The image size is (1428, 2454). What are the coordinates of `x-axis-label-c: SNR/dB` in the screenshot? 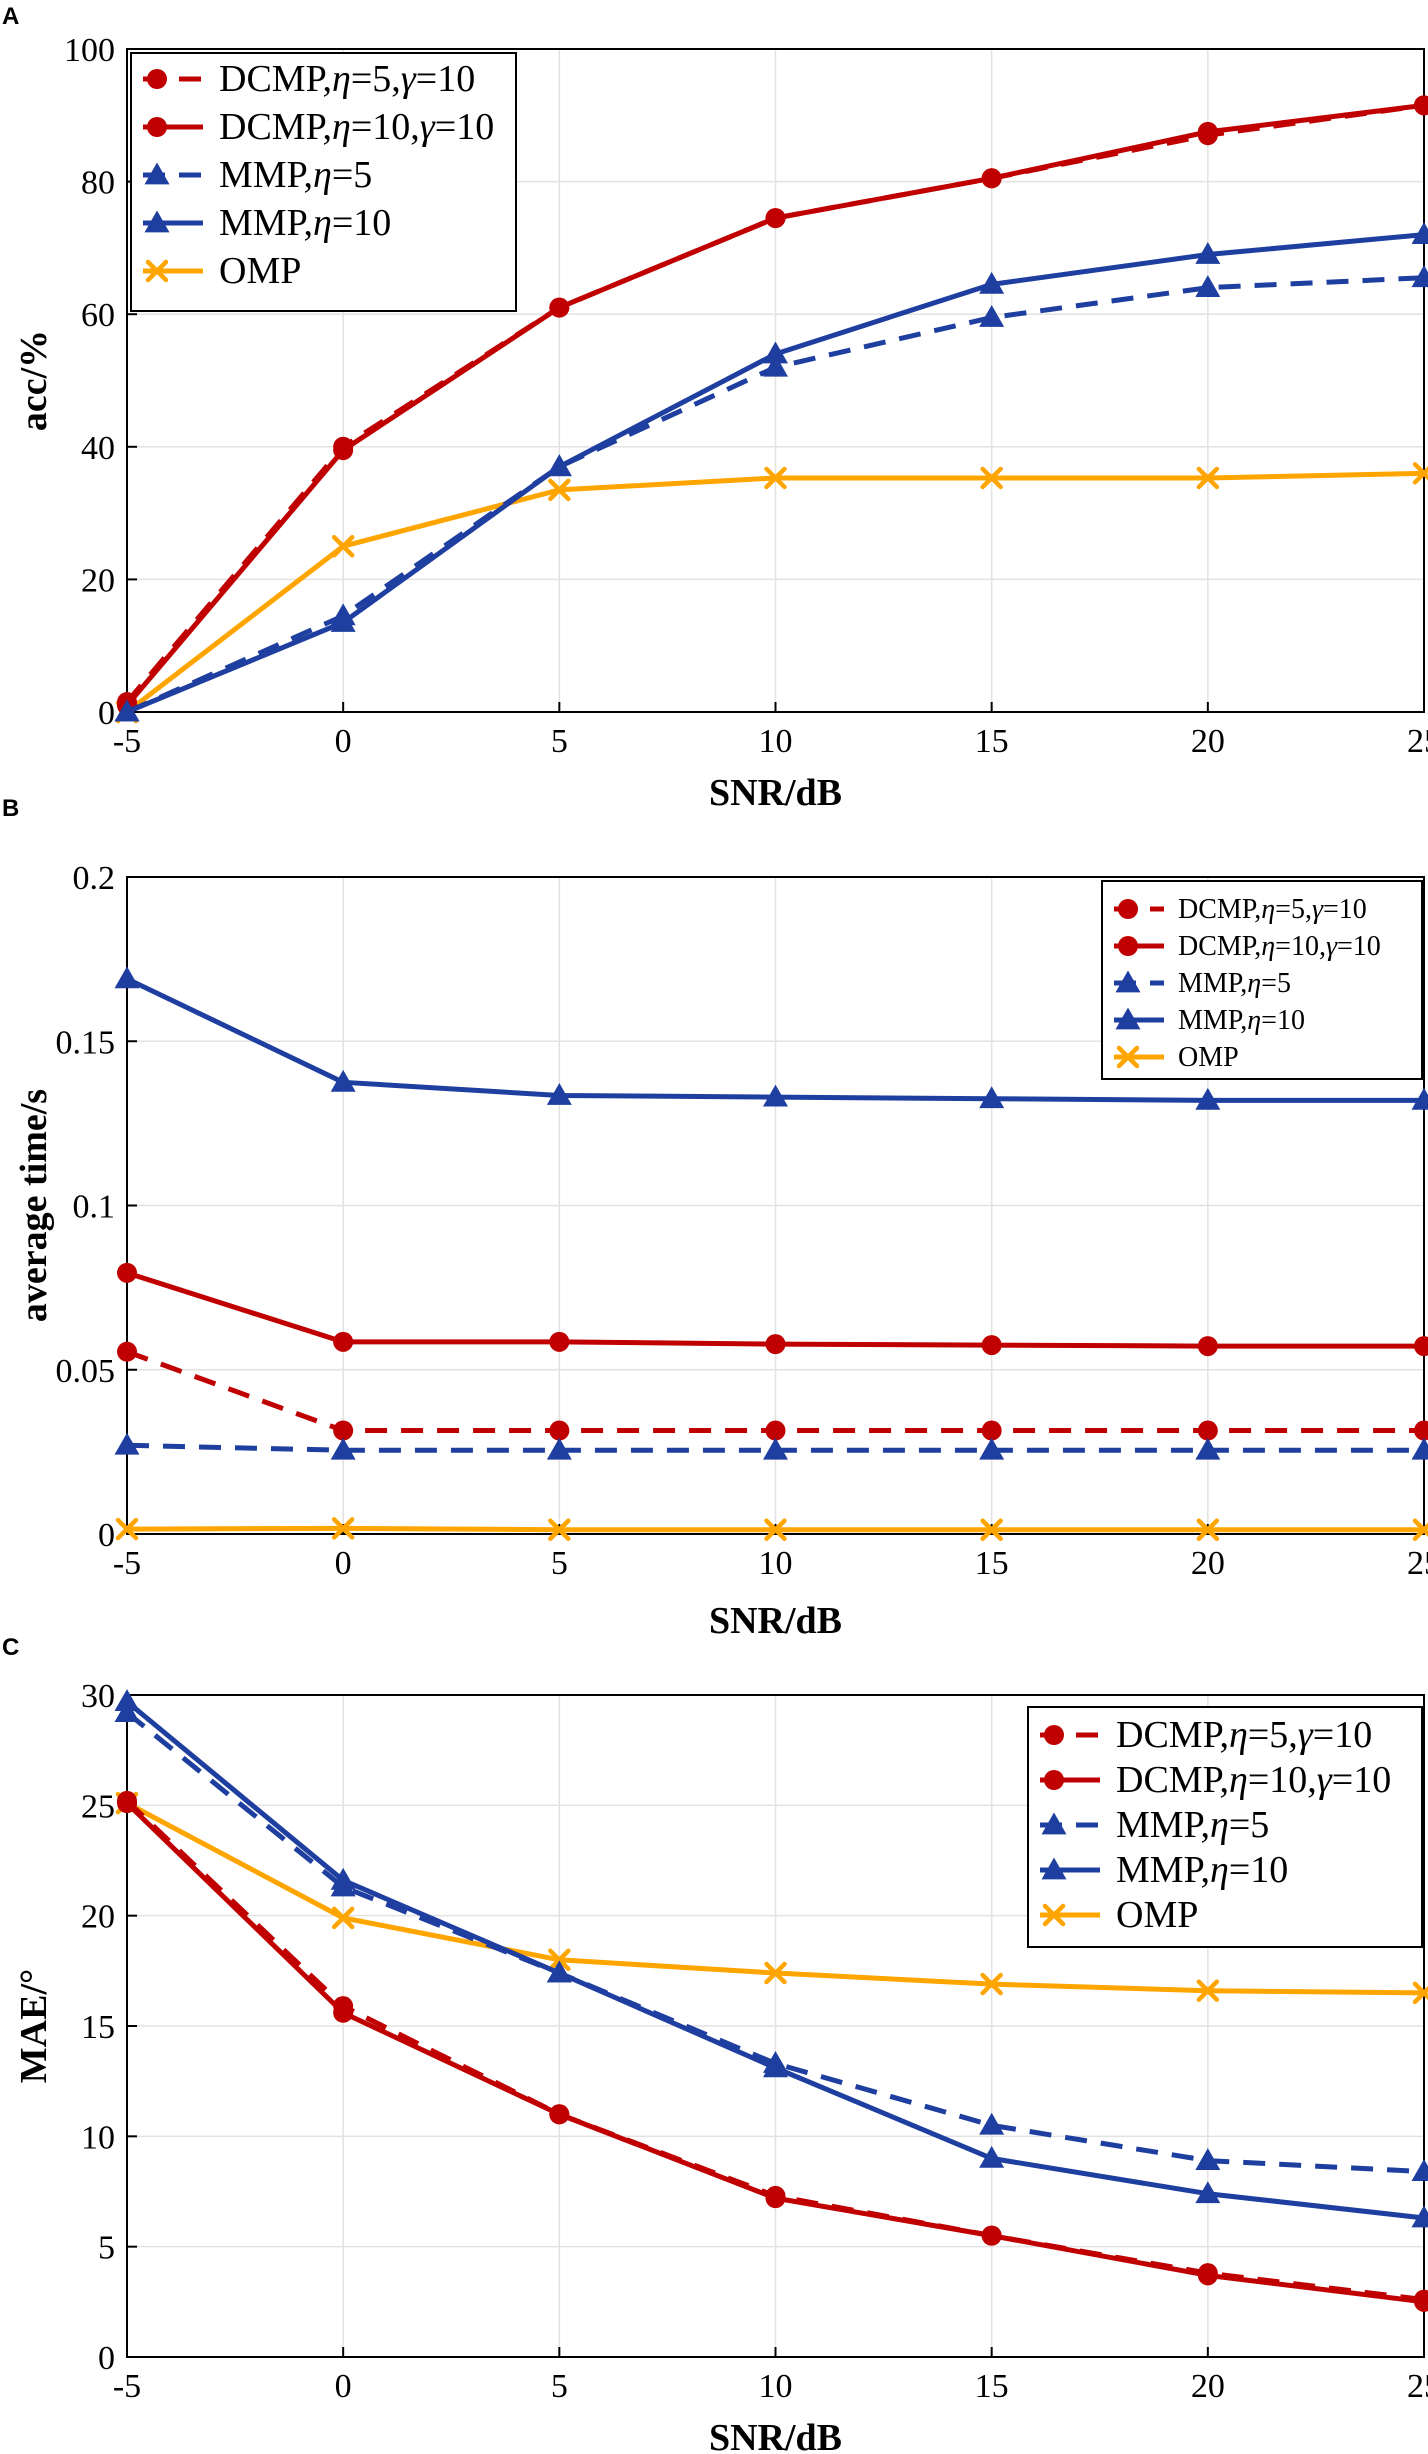 It's located at (775, 2435).